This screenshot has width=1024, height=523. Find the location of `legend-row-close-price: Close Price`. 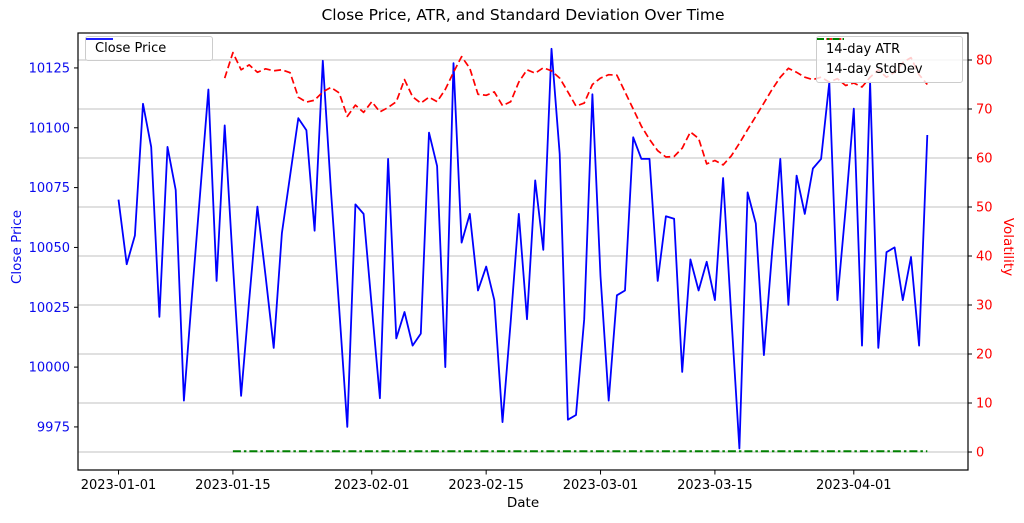

legend-row-close-price: Close Price is located at coordinates (144, 48).